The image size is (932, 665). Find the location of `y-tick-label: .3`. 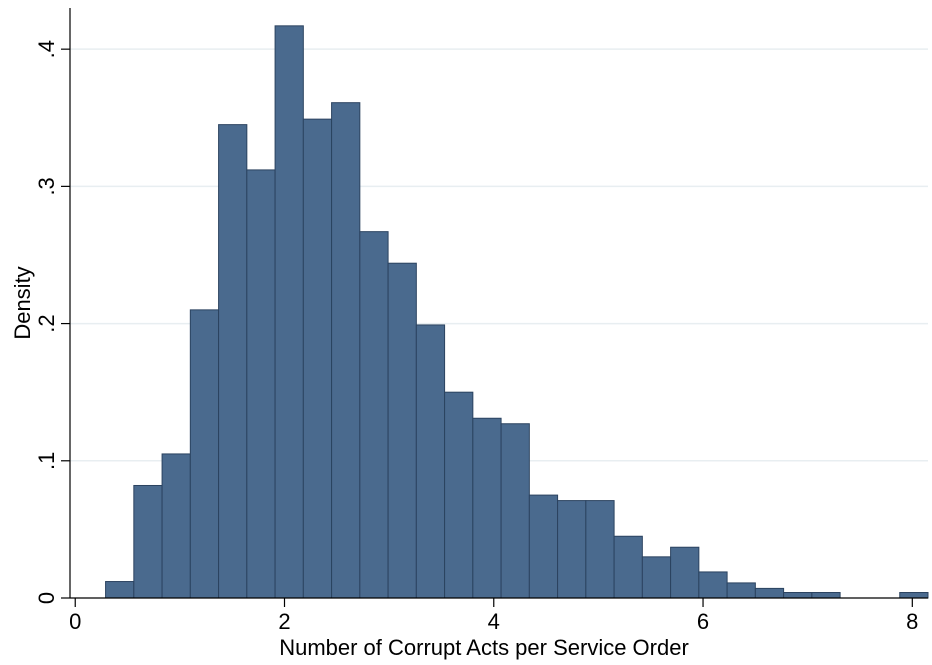

y-tick-label: .3 is located at coordinates (46, 186).